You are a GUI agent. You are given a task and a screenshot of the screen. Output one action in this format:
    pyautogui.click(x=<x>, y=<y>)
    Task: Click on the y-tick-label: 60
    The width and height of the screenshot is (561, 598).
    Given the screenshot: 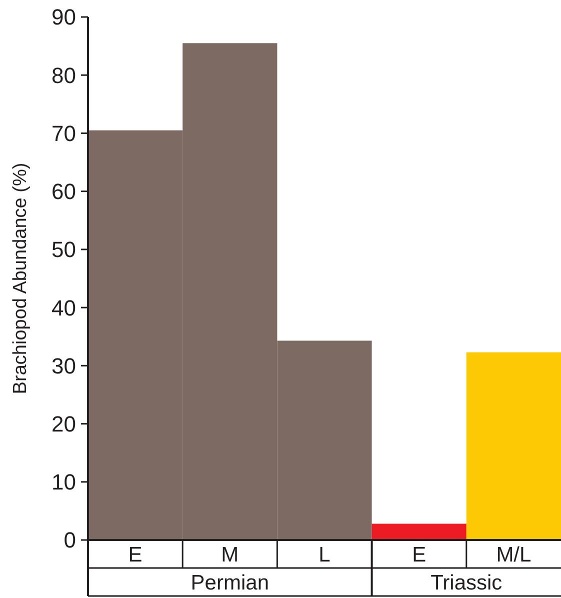 What is the action you would take?
    pyautogui.click(x=64, y=191)
    